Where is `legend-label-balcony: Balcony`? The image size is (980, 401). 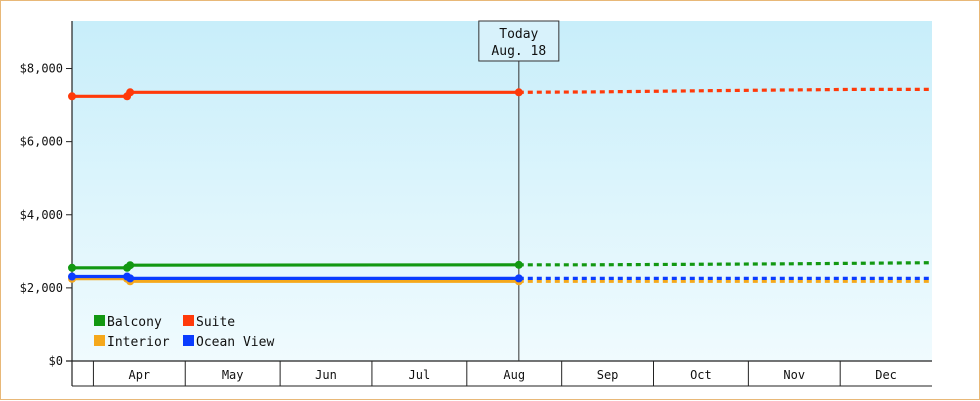 legend-label-balcony: Balcony is located at coordinates (134, 322).